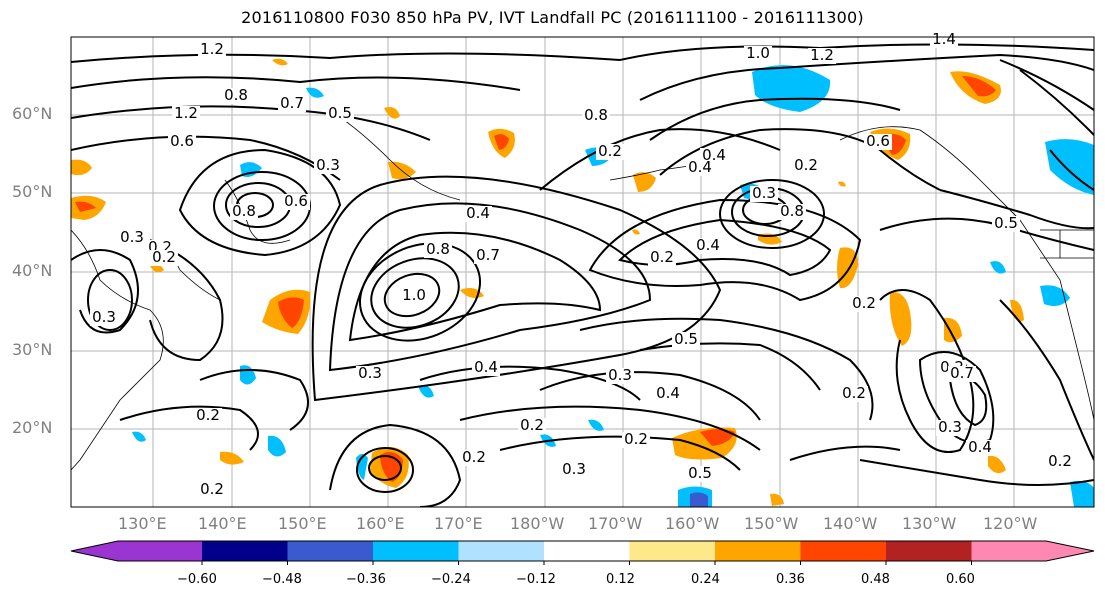 This screenshot has height=601, width=1105. I want to click on lon-label: 180°W, so click(537, 523).